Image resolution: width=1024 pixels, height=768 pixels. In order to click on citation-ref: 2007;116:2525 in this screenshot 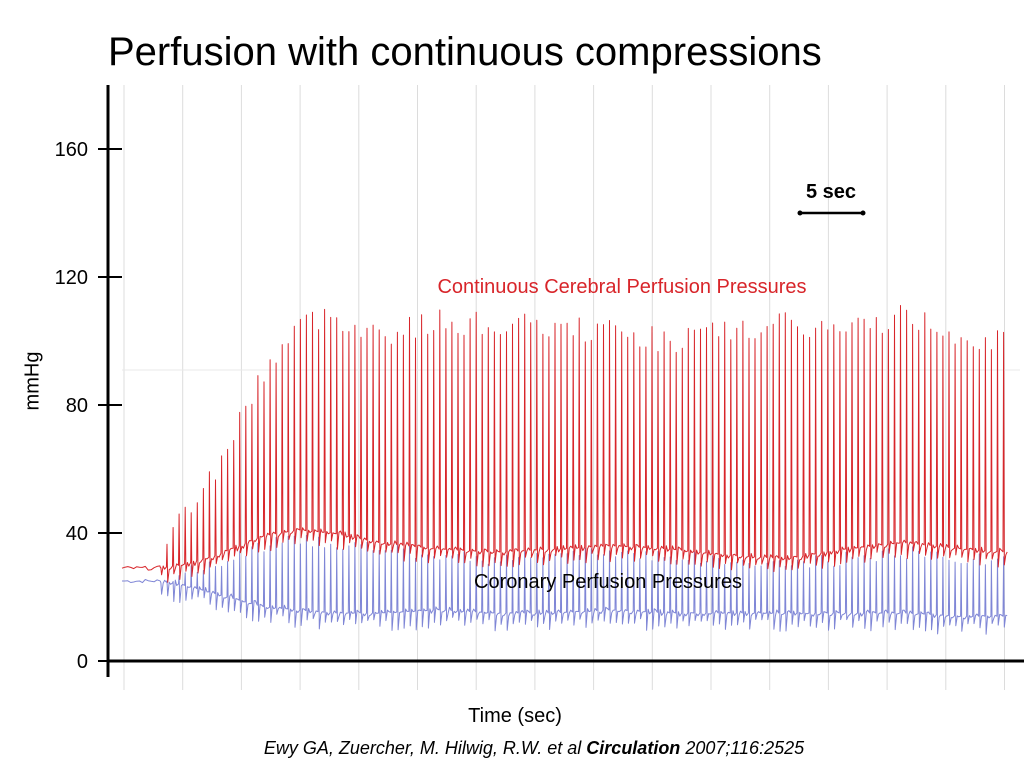, I will do `click(745, 748)`.